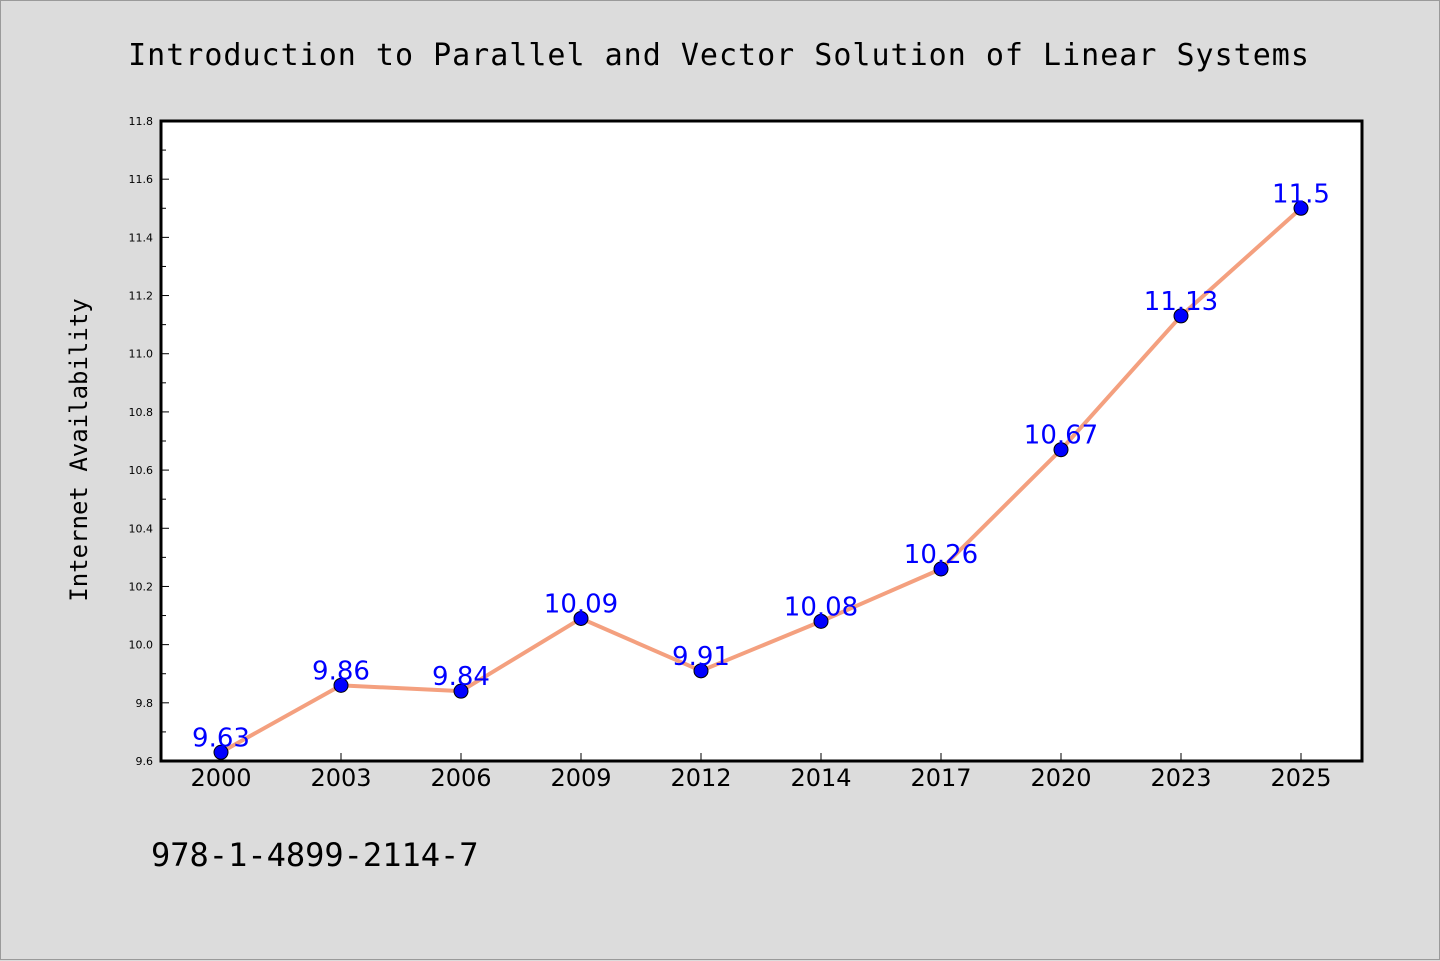 The image size is (1440, 961). What do you see at coordinates (145, 703) in the screenshot?
I see `y-tick-label: 9.8` at bounding box center [145, 703].